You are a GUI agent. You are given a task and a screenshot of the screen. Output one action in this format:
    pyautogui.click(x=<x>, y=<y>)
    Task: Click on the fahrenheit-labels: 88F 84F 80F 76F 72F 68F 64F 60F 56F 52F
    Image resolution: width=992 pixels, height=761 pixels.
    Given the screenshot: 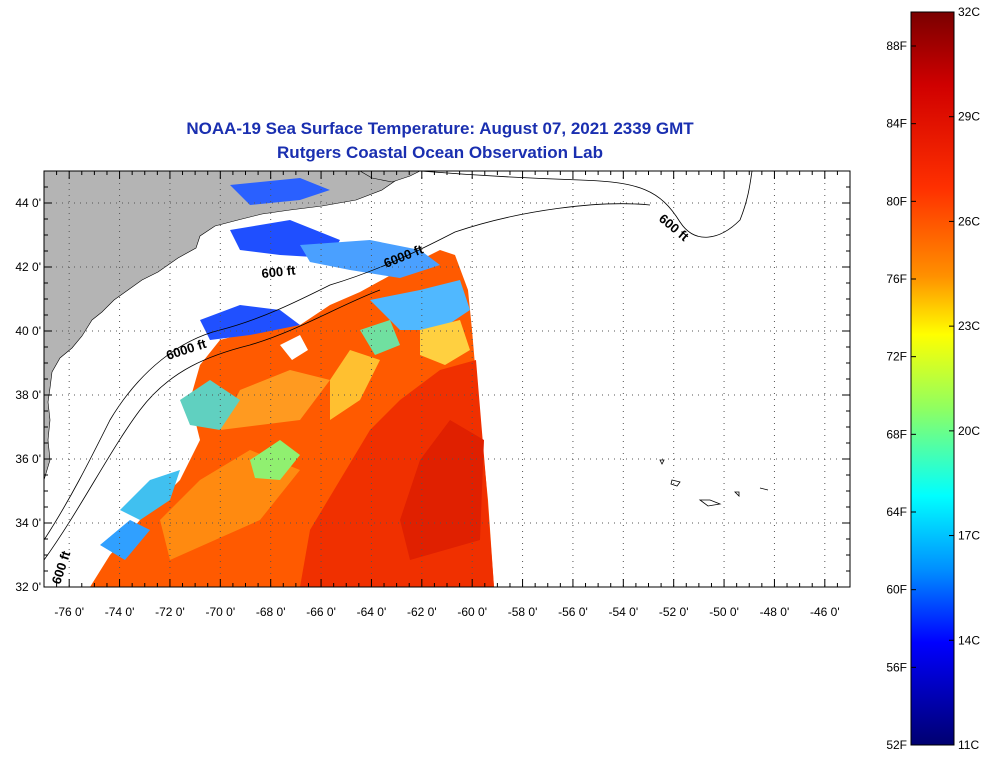 What is the action you would take?
    pyautogui.click(x=896, y=395)
    